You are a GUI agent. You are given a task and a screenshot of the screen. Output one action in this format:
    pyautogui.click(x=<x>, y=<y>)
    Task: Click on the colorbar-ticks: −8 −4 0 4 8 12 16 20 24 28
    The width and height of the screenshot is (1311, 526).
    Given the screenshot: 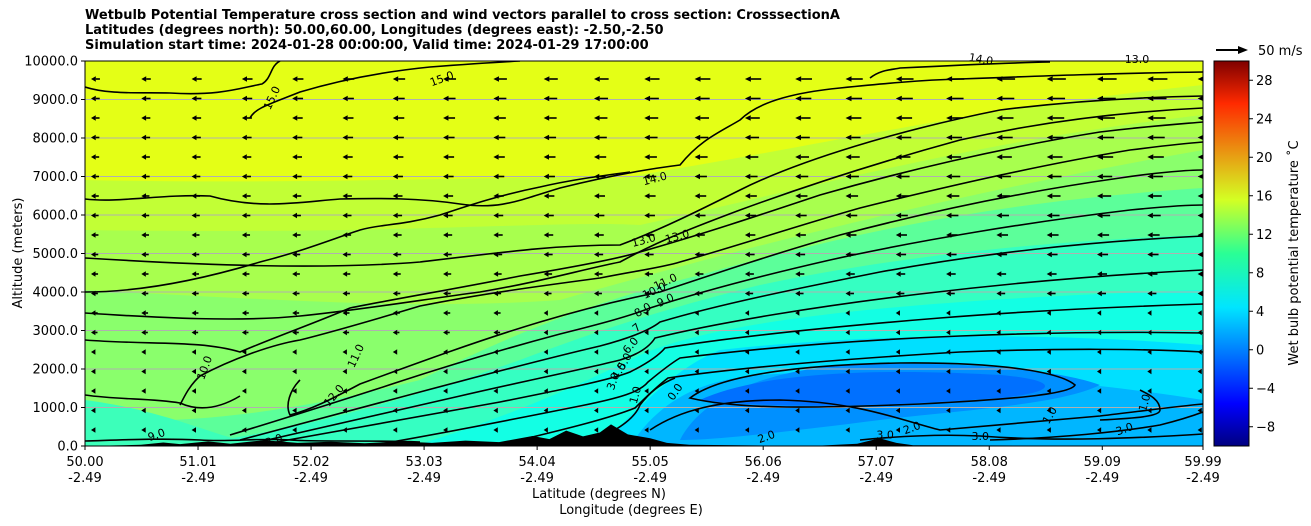 What is the action you would take?
    pyautogui.click(x=1262, y=254)
    